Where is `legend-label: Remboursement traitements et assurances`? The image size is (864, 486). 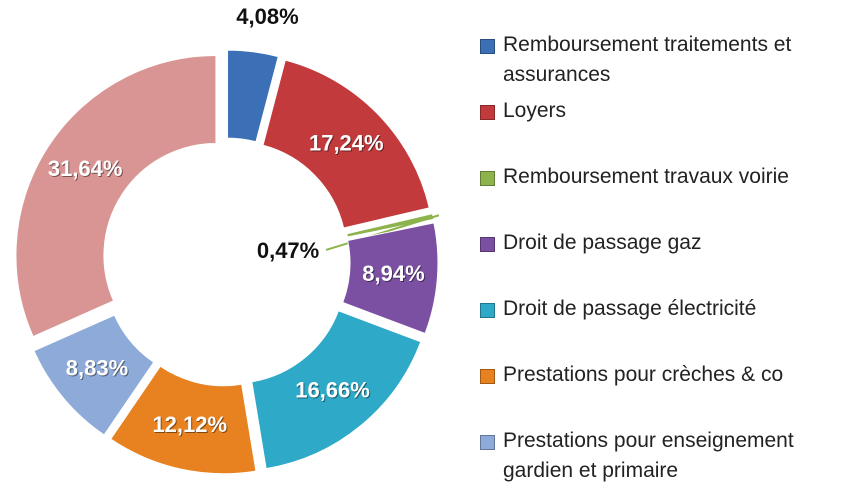 legend-label: Remboursement traitements et assurances is located at coordinates (647, 59).